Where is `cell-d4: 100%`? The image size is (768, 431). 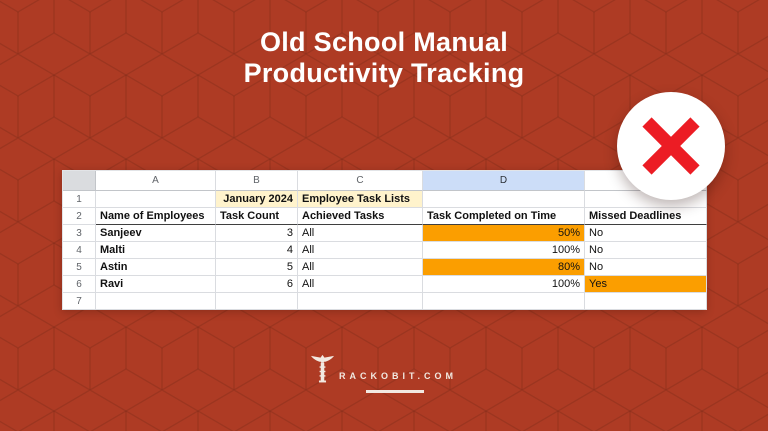
cell-d4: 100% is located at coordinates (504, 250).